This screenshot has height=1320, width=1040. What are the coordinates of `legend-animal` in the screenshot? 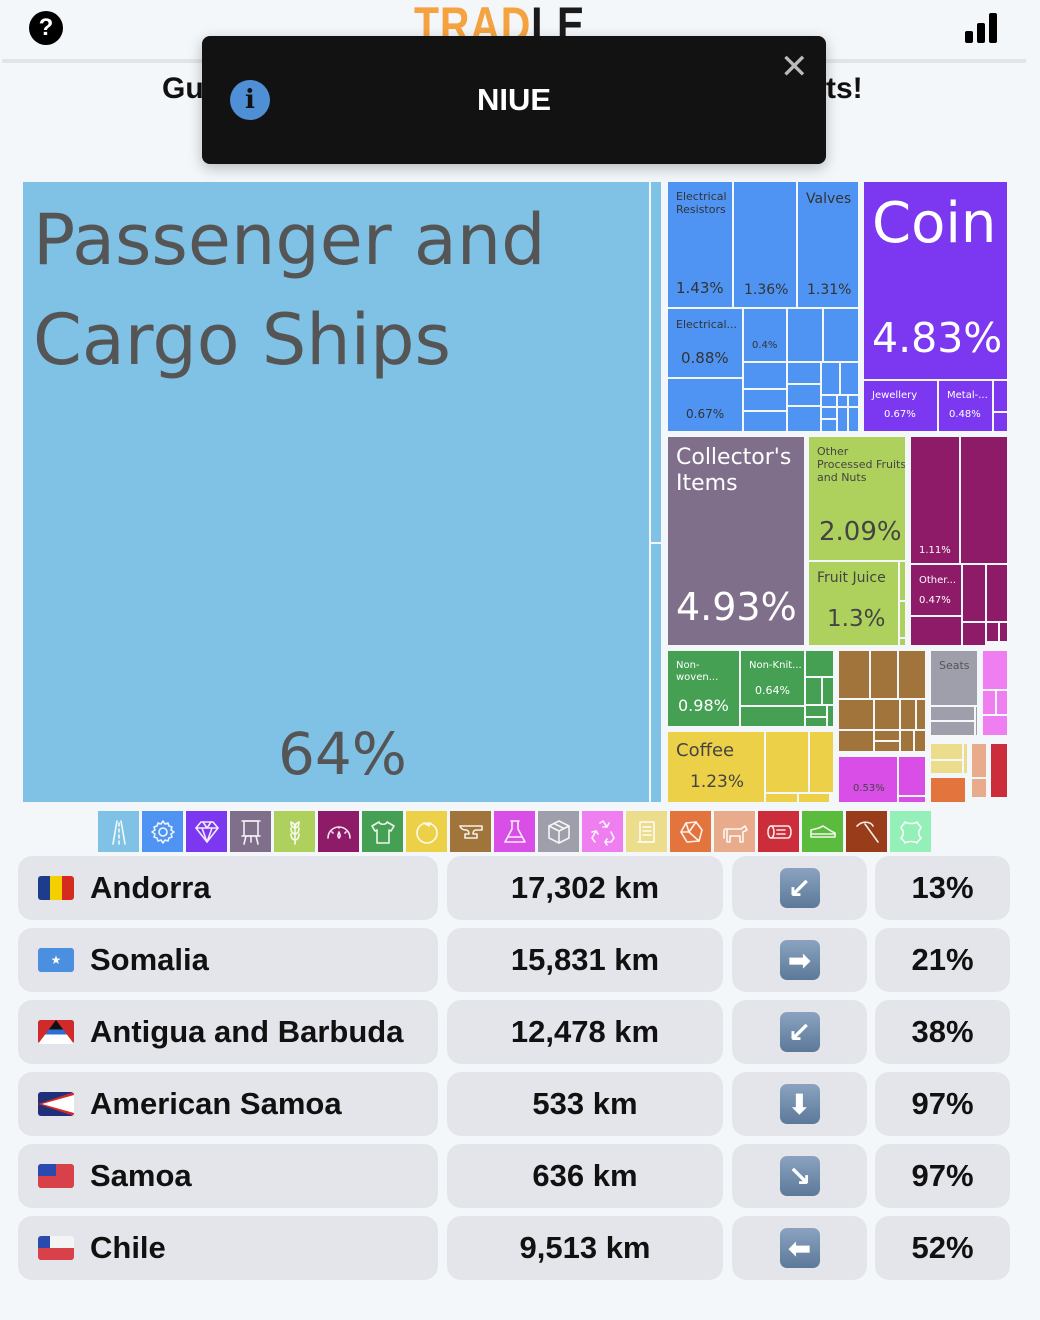 It's located at (734, 831).